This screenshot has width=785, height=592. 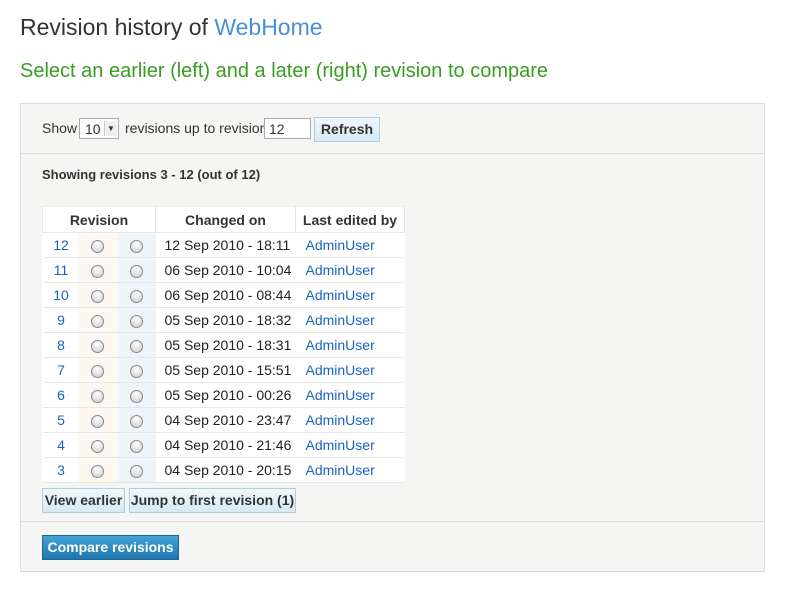 I want to click on revision-link: 6, so click(x=61, y=395).